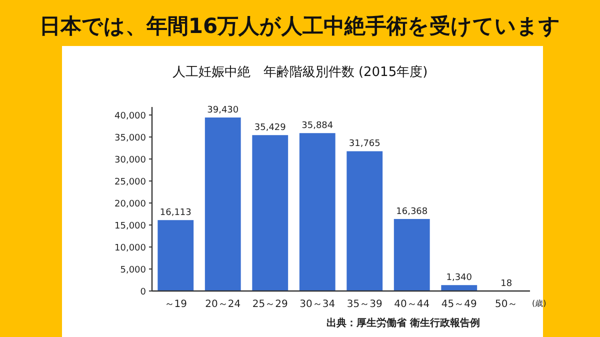 This screenshot has height=337, width=600. What do you see at coordinates (223, 111) in the screenshot?
I see `data-label: 39,430` at bounding box center [223, 111].